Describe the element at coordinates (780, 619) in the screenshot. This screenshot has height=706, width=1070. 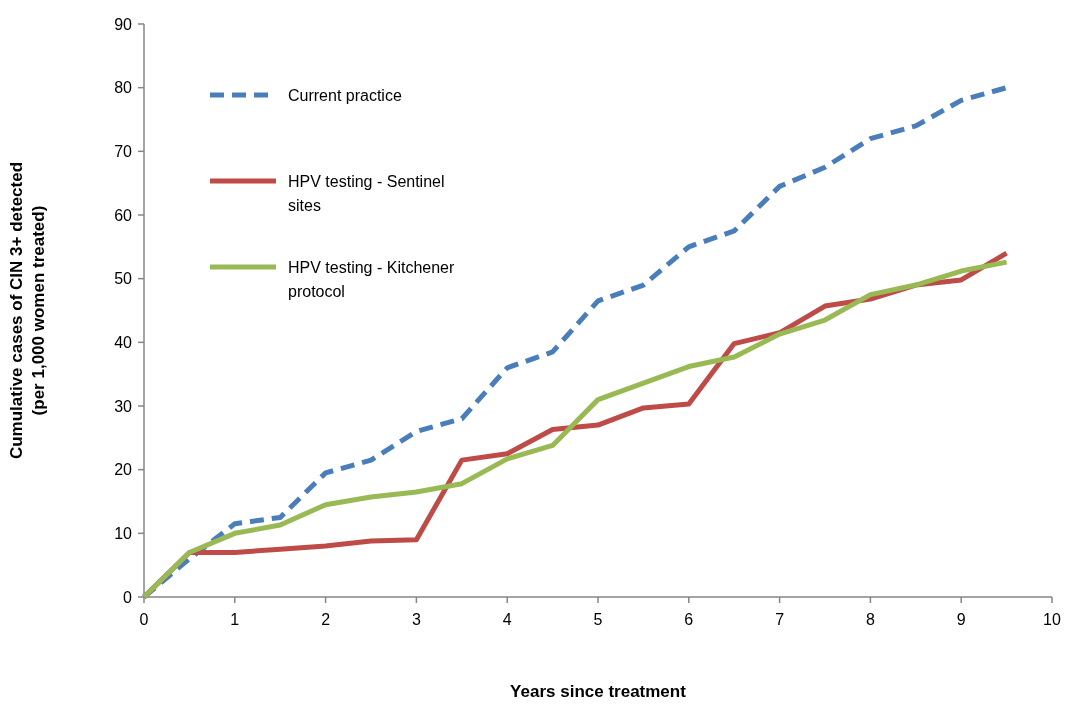
I see `x-tick-label: 7` at that location.